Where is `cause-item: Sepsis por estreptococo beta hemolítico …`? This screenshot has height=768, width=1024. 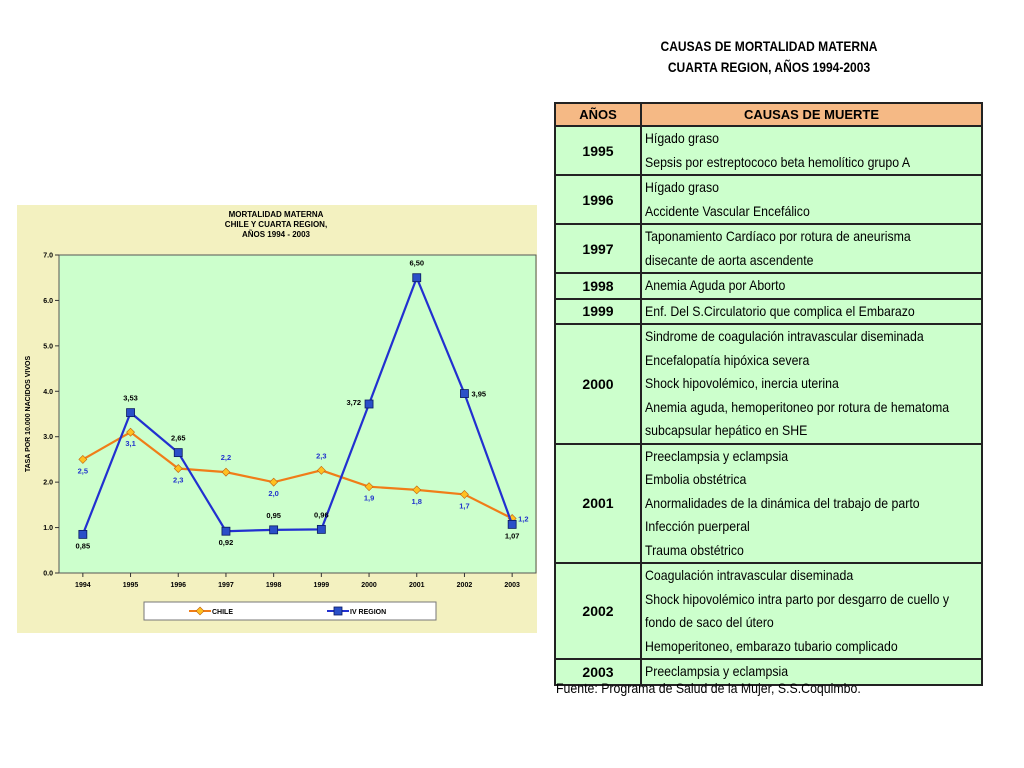 cause-item: Sepsis por estreptococo beta hemolítico … is located at coordinates (778, 161).